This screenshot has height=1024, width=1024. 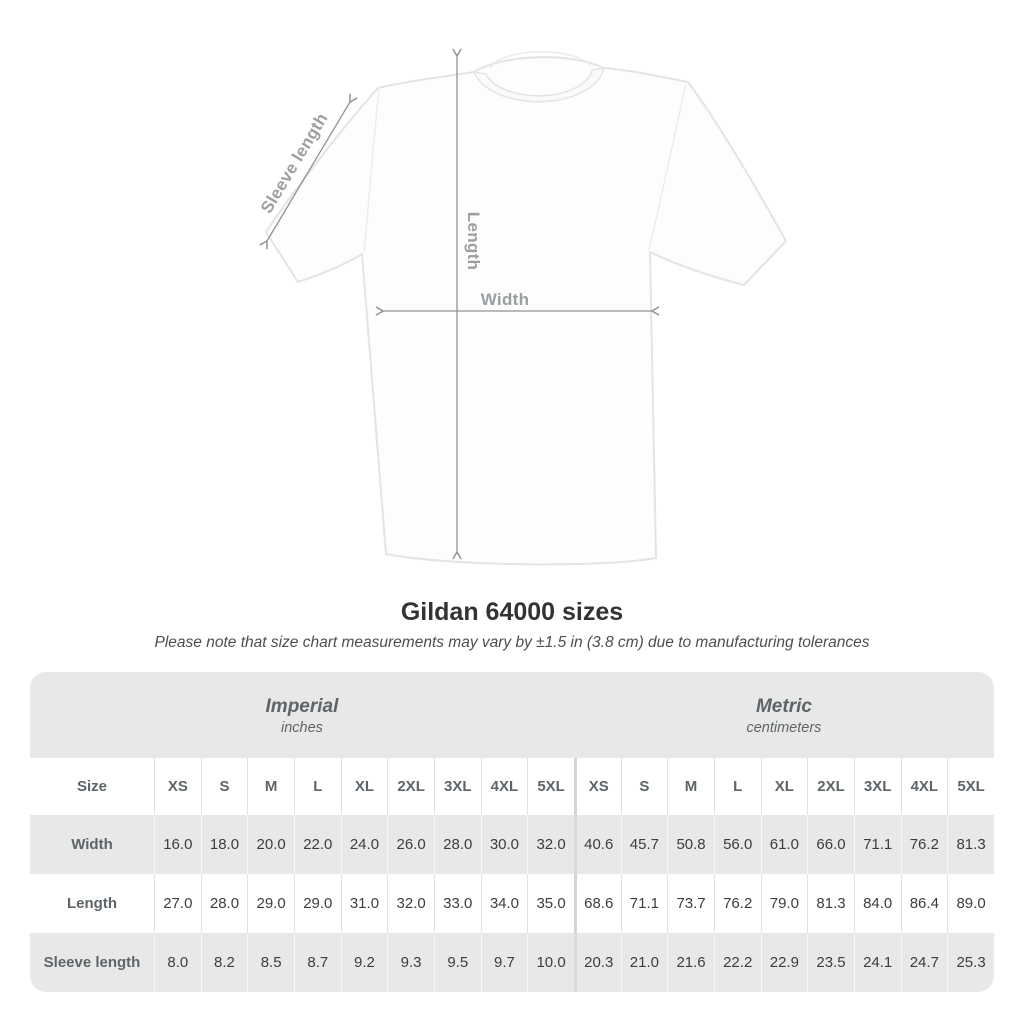 I want to click on metric-group-name: Metric, so click(x=783, y=707).